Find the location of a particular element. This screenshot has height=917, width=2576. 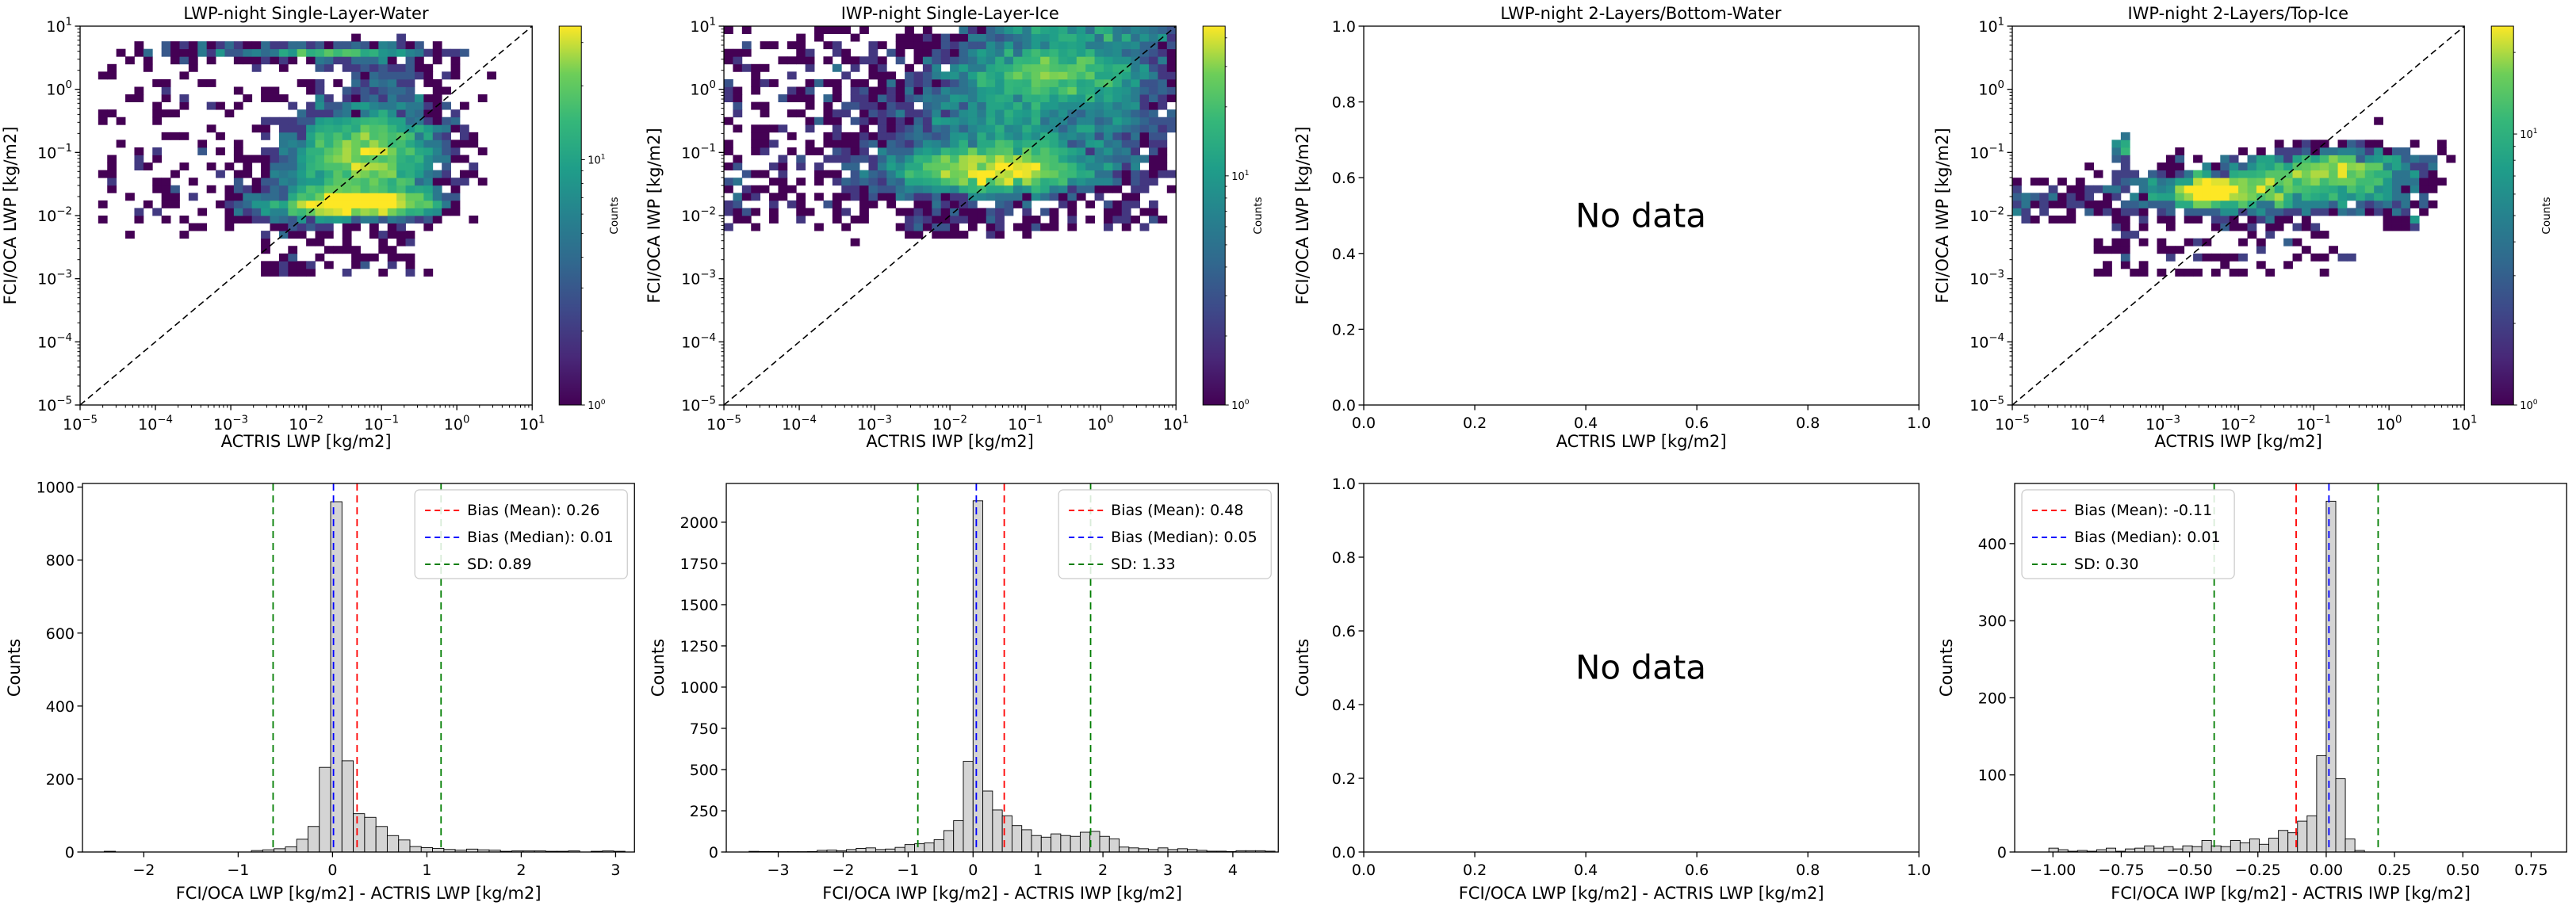

svg-text: 600 is located at coordinates (60, 634).